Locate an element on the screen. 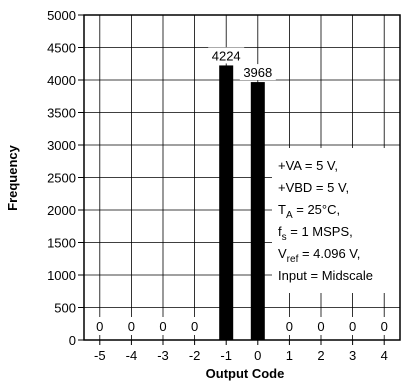 This screenshot has height=383, width=402. y-tick-label: 1500 is located at coordinates (61, 243).